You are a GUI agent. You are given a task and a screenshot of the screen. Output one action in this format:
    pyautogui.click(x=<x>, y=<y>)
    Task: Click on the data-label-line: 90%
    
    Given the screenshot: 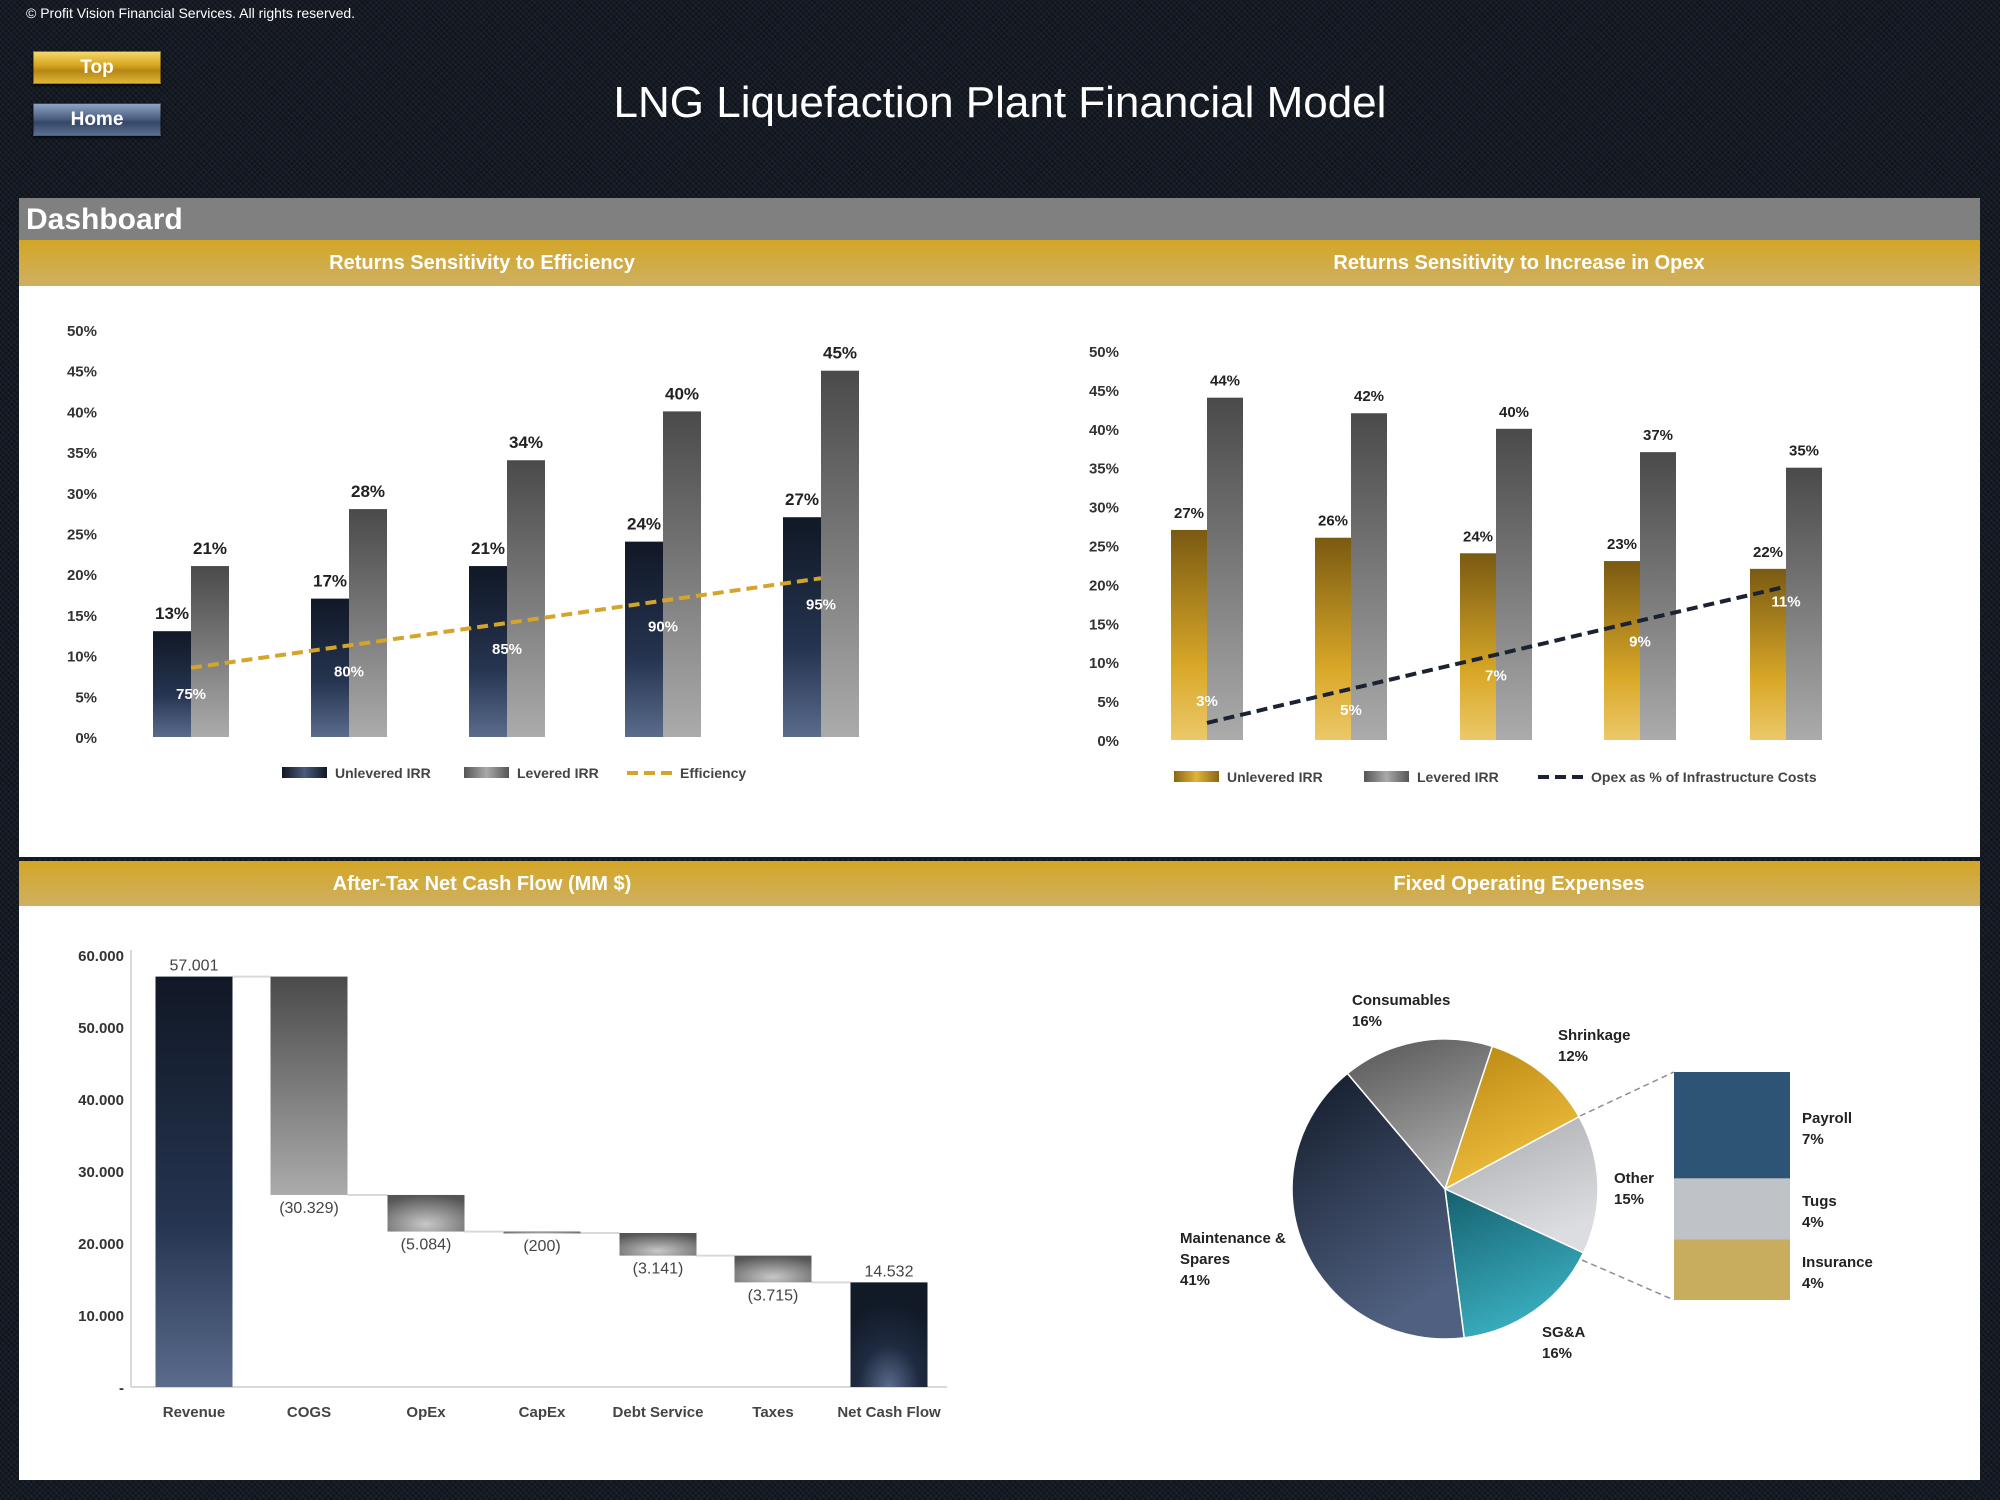 What is the action you would take?
    pyautogui.click(x=663, y=627)
    